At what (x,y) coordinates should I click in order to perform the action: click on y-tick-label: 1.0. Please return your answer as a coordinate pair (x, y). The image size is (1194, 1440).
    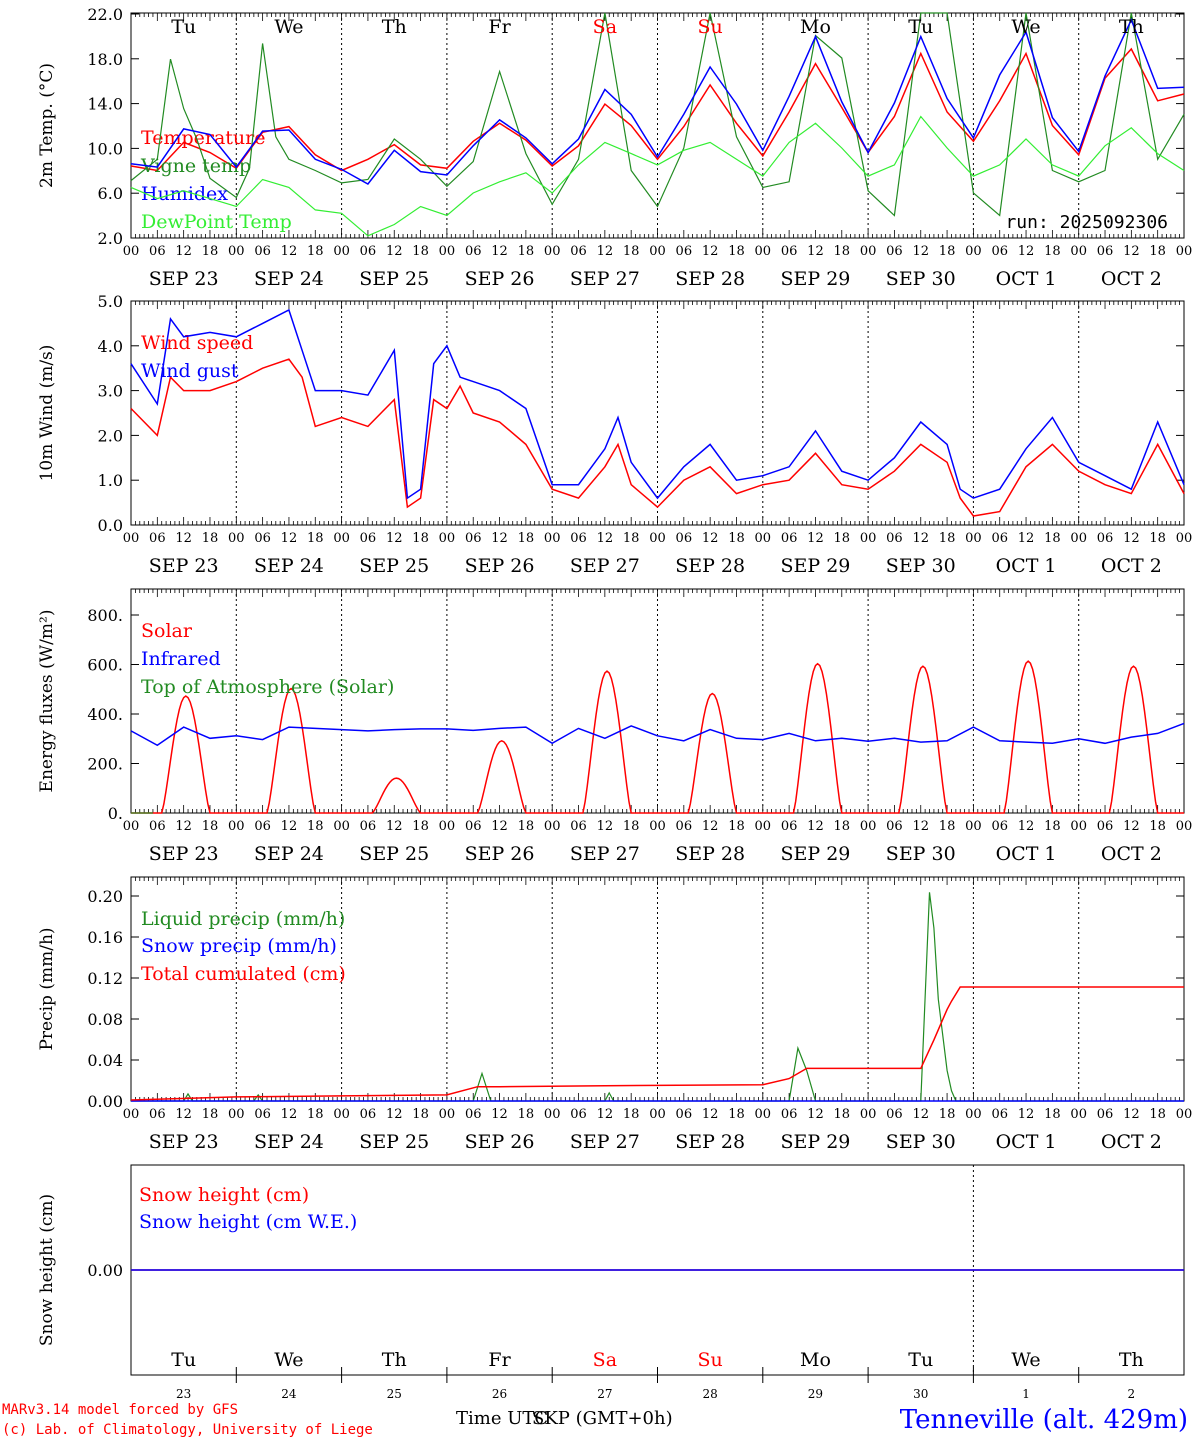
    Looking at the image, I should click on (110, 480).